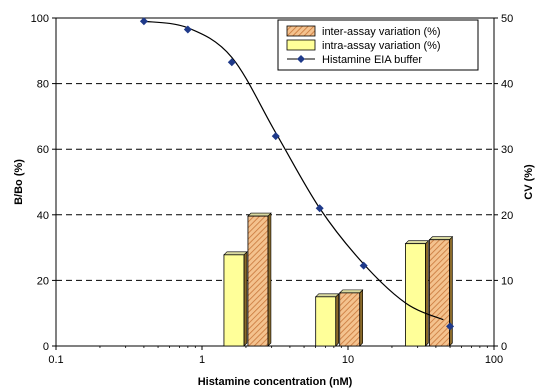 The image size is (540, 392). Describe the element at coordinates (301, 59) in the screenshot. I see `legend-marker` at that location.